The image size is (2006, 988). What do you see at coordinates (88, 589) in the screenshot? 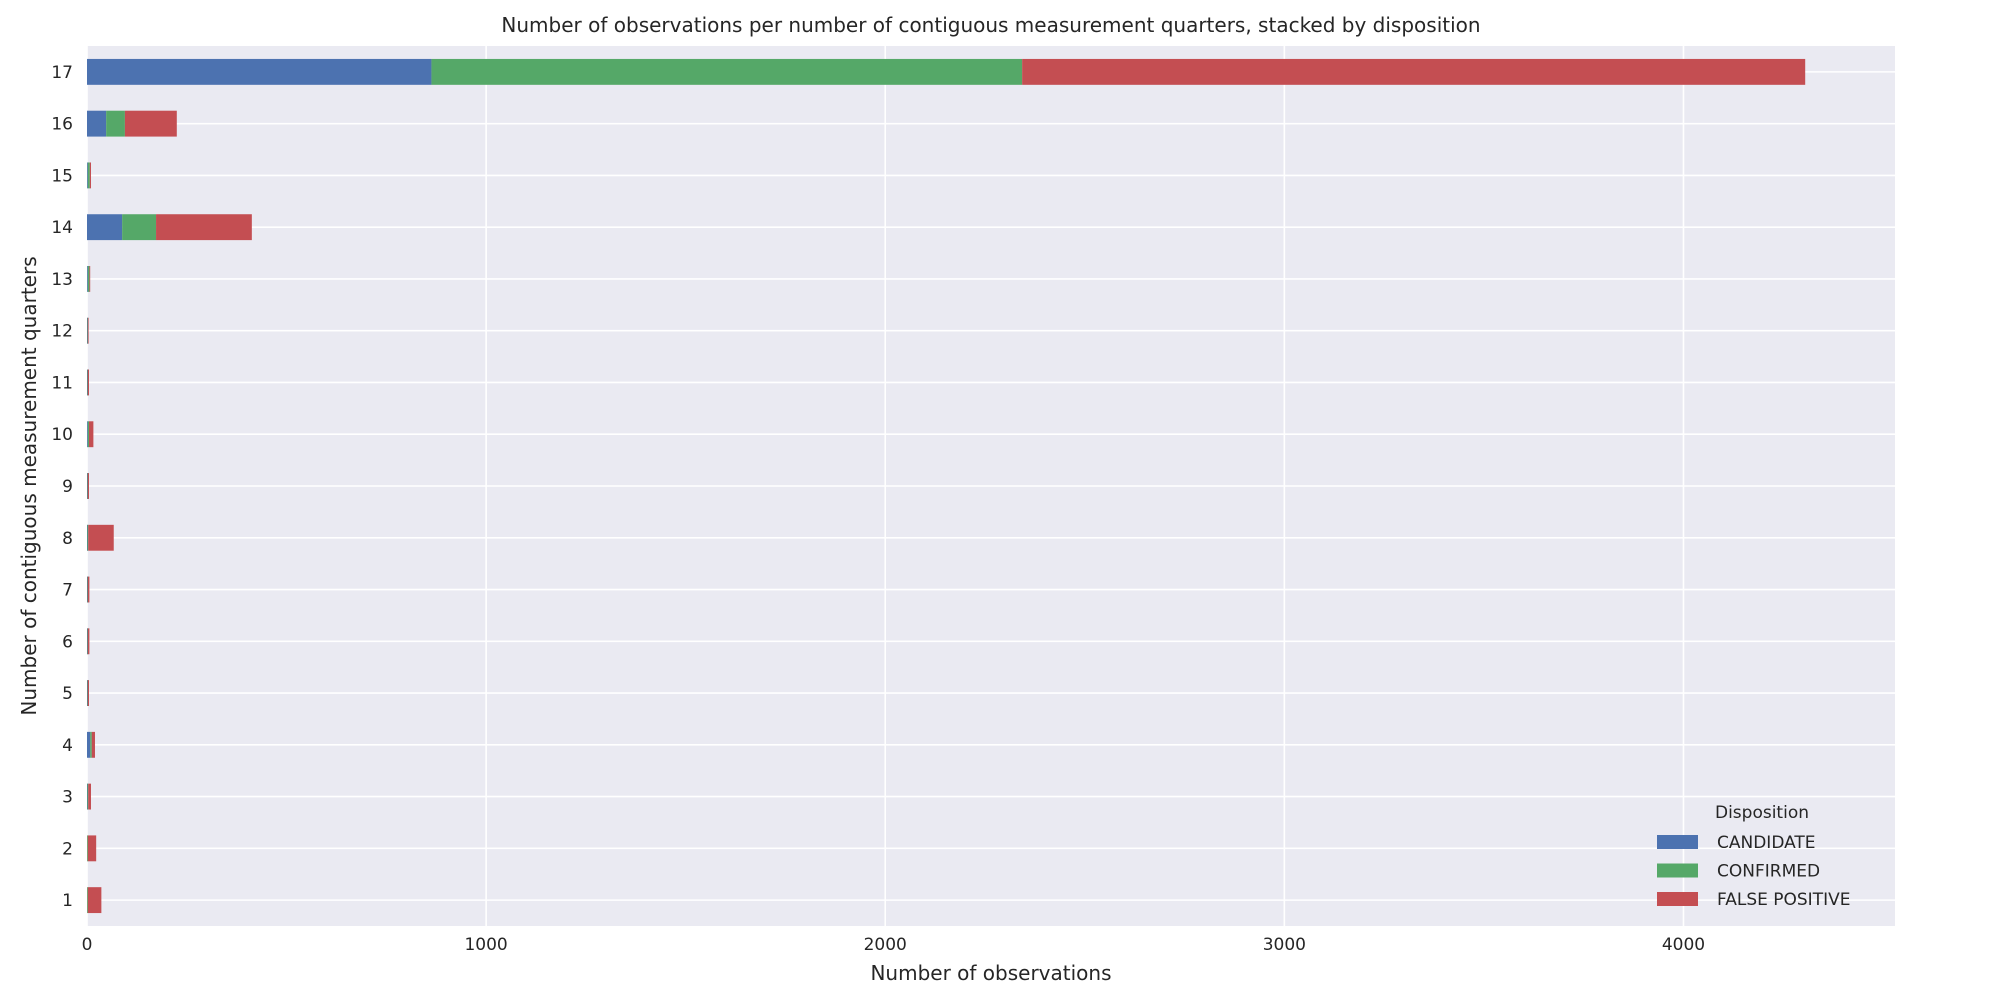
I see `bar-false-positive-q7` at bounding box center [88, 589].